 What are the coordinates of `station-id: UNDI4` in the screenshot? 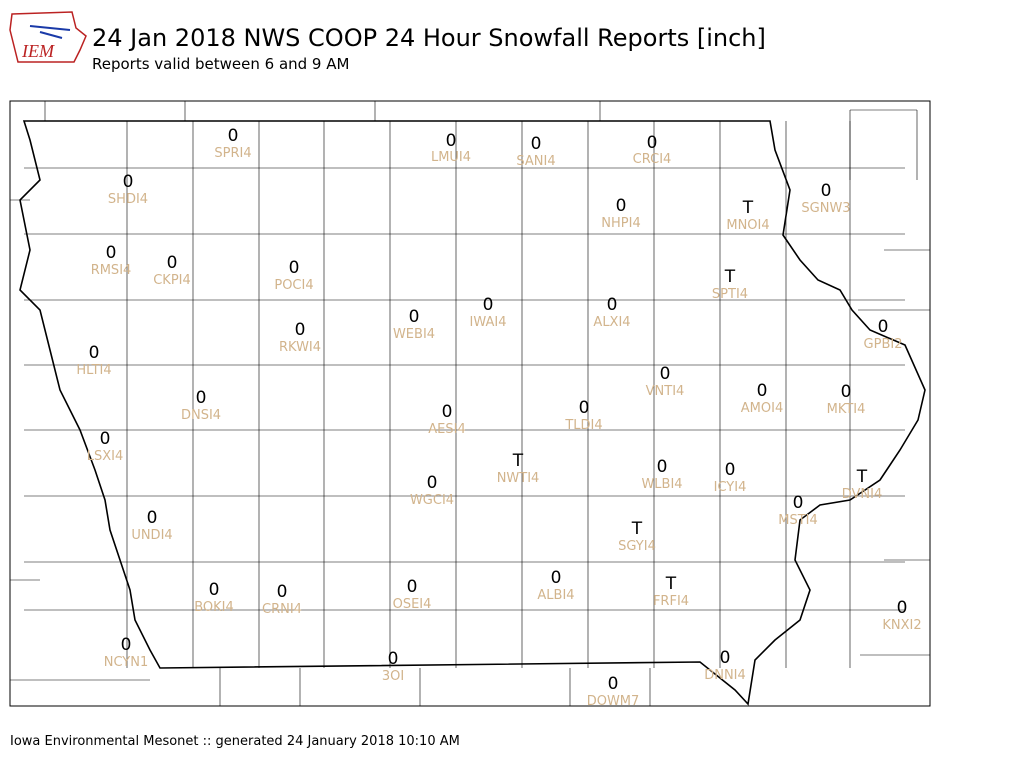 It's located at (151, 535).